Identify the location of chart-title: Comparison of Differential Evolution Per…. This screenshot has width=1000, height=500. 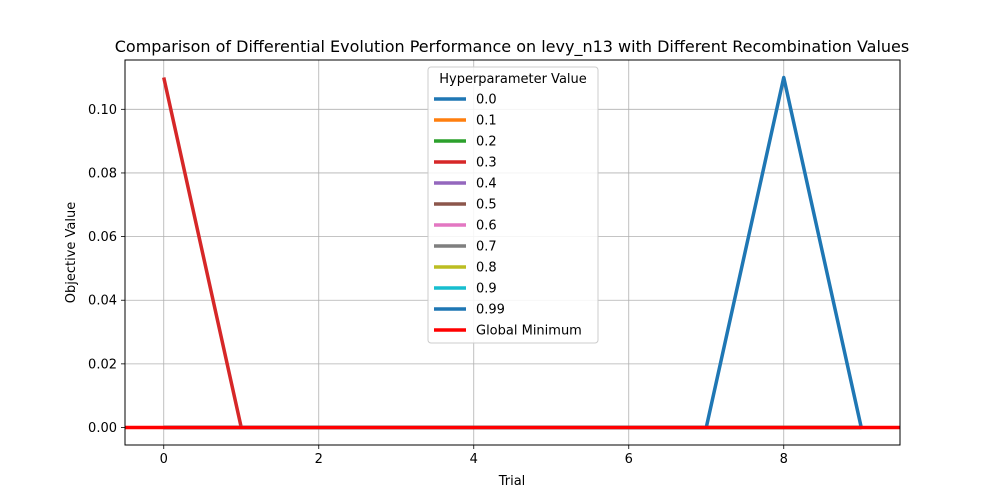
(512, 47).